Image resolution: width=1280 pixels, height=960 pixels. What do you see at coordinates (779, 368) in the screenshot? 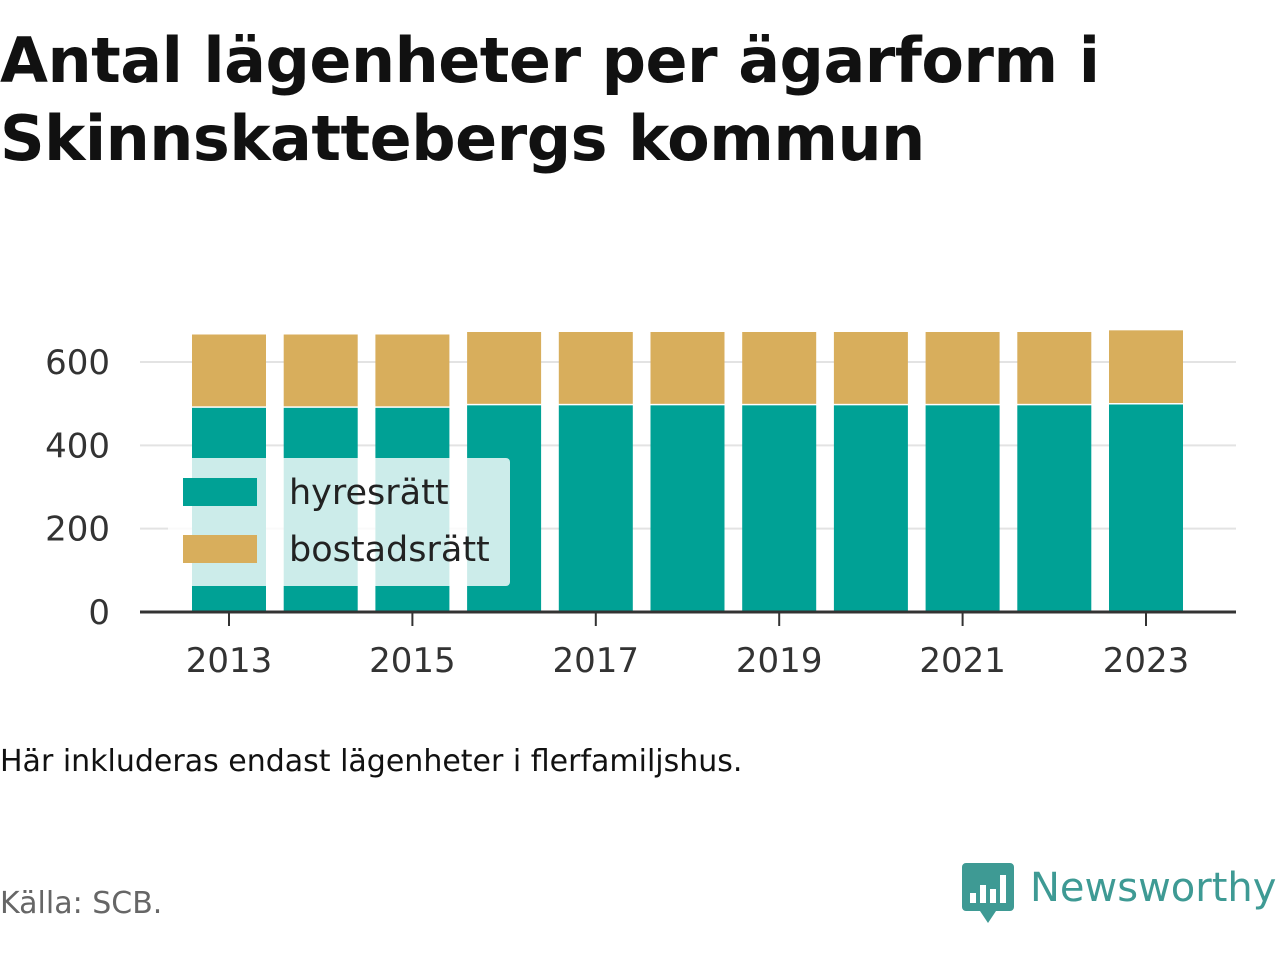
I see `bar-bostadsrätt-2019` at bounding box center [779, 368].